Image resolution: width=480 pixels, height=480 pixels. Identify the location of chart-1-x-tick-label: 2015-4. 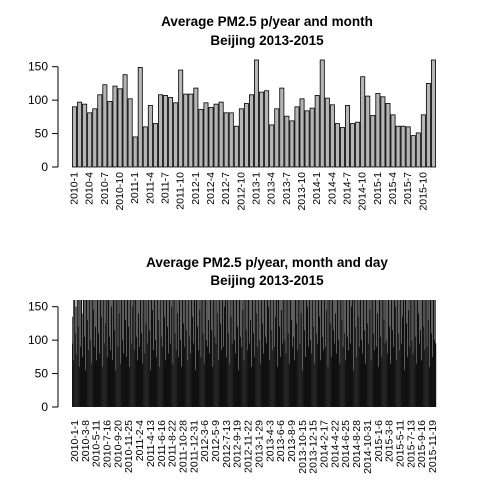
(393, 188).